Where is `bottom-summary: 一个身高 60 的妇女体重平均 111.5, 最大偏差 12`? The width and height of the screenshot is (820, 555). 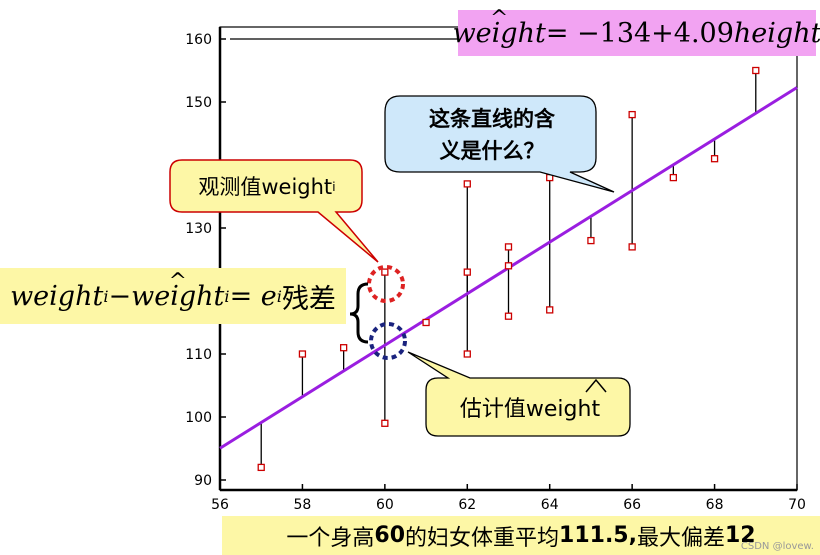
bottom-summary: 一个身高 60 的妇女体重平均 111.5, 最大偏差 12 is located at coordinates (521, 535).